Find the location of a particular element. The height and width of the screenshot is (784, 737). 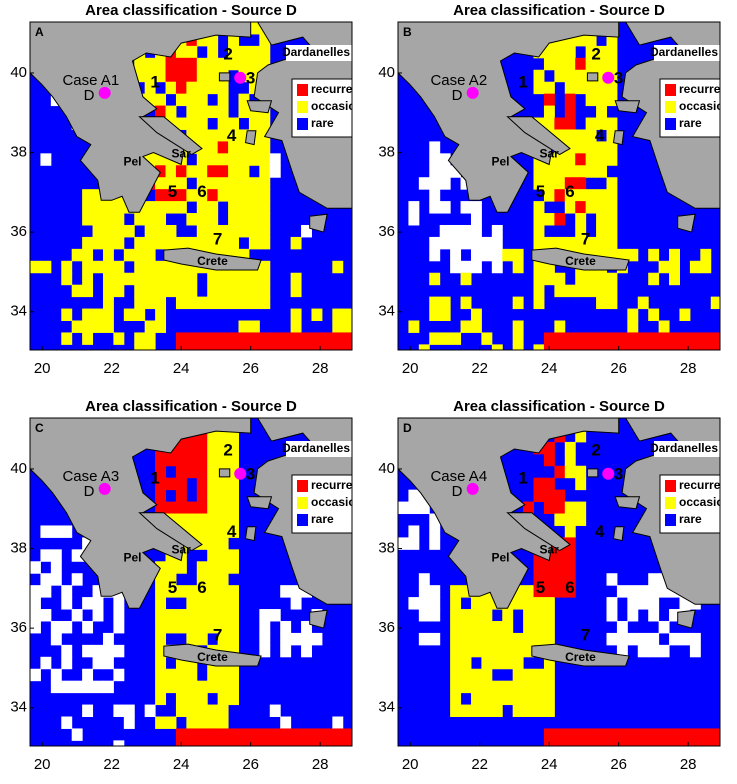

place-label: Dardanelles is located at coordinates (684, 52).